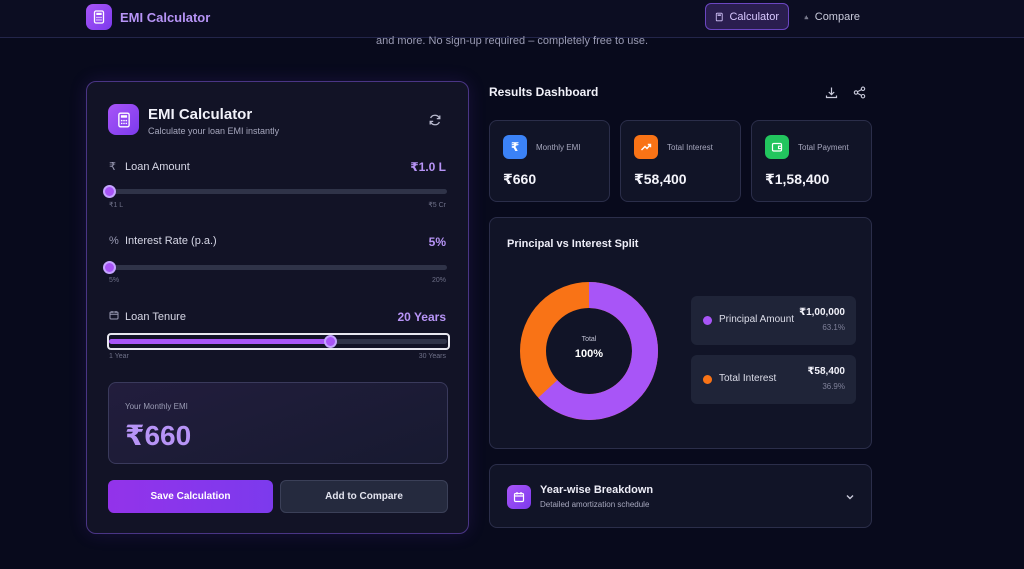  What do you see at coordinates (165, 17) in the screenshot?
I see `brand-name: EMI Calculator` at bounding box center [165, 17].